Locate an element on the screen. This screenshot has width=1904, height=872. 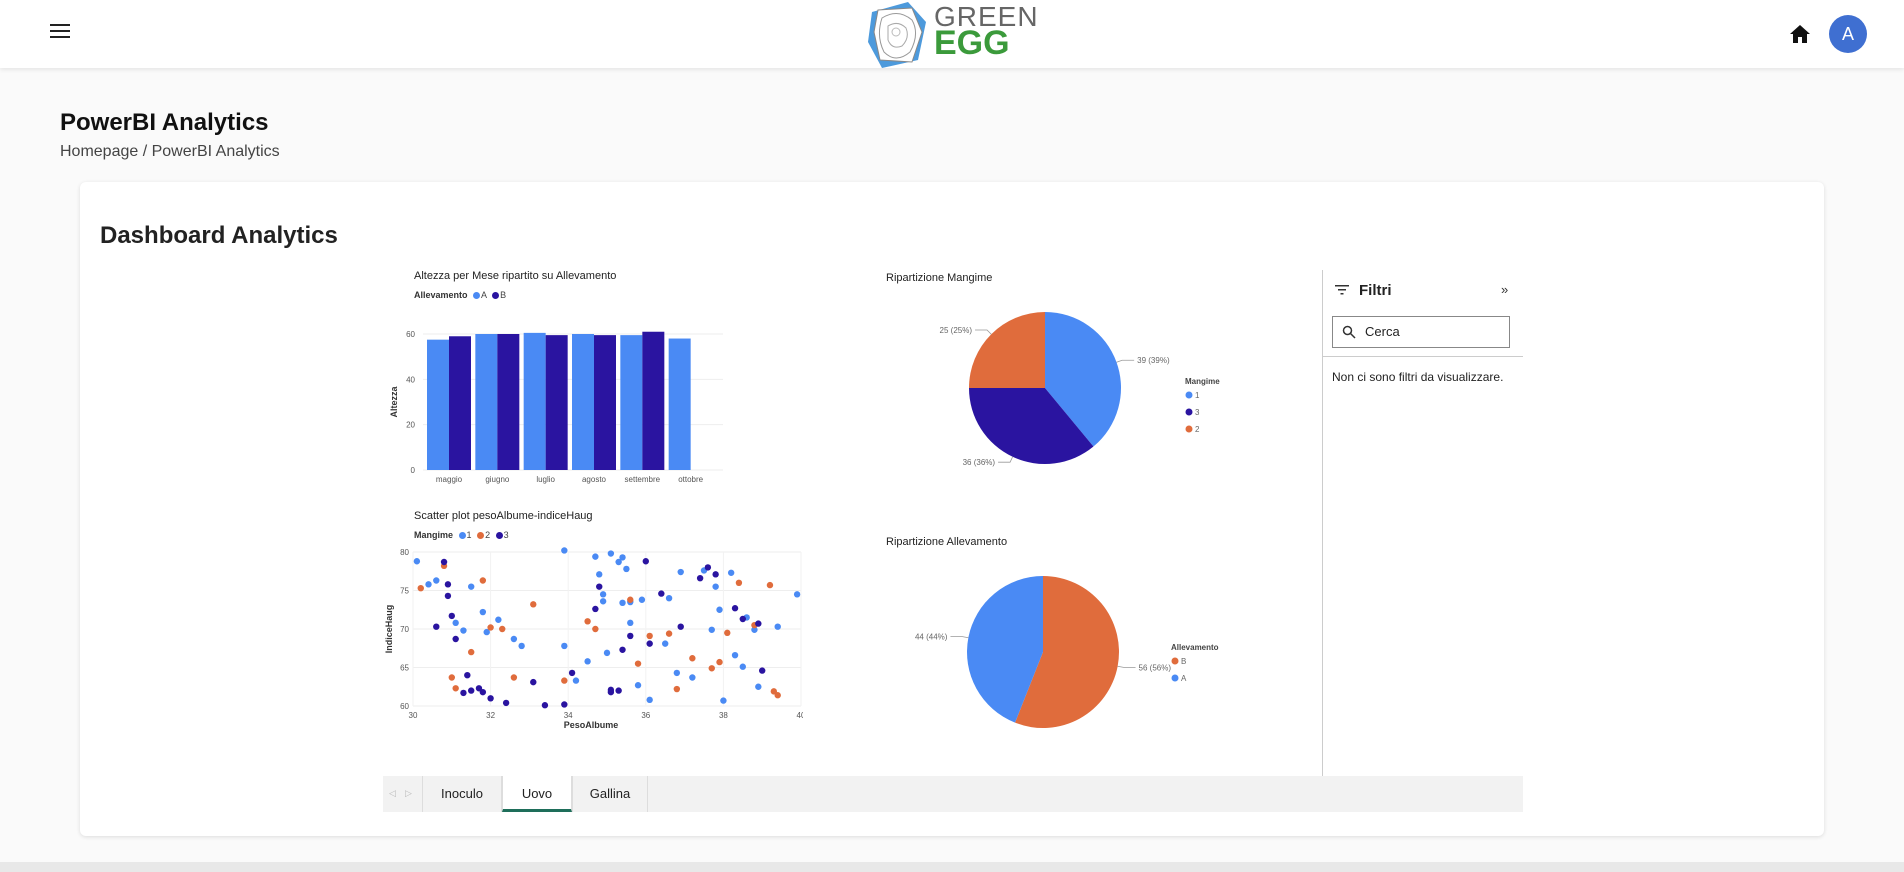
filters-search-box is located at coordinates (1421, 332).